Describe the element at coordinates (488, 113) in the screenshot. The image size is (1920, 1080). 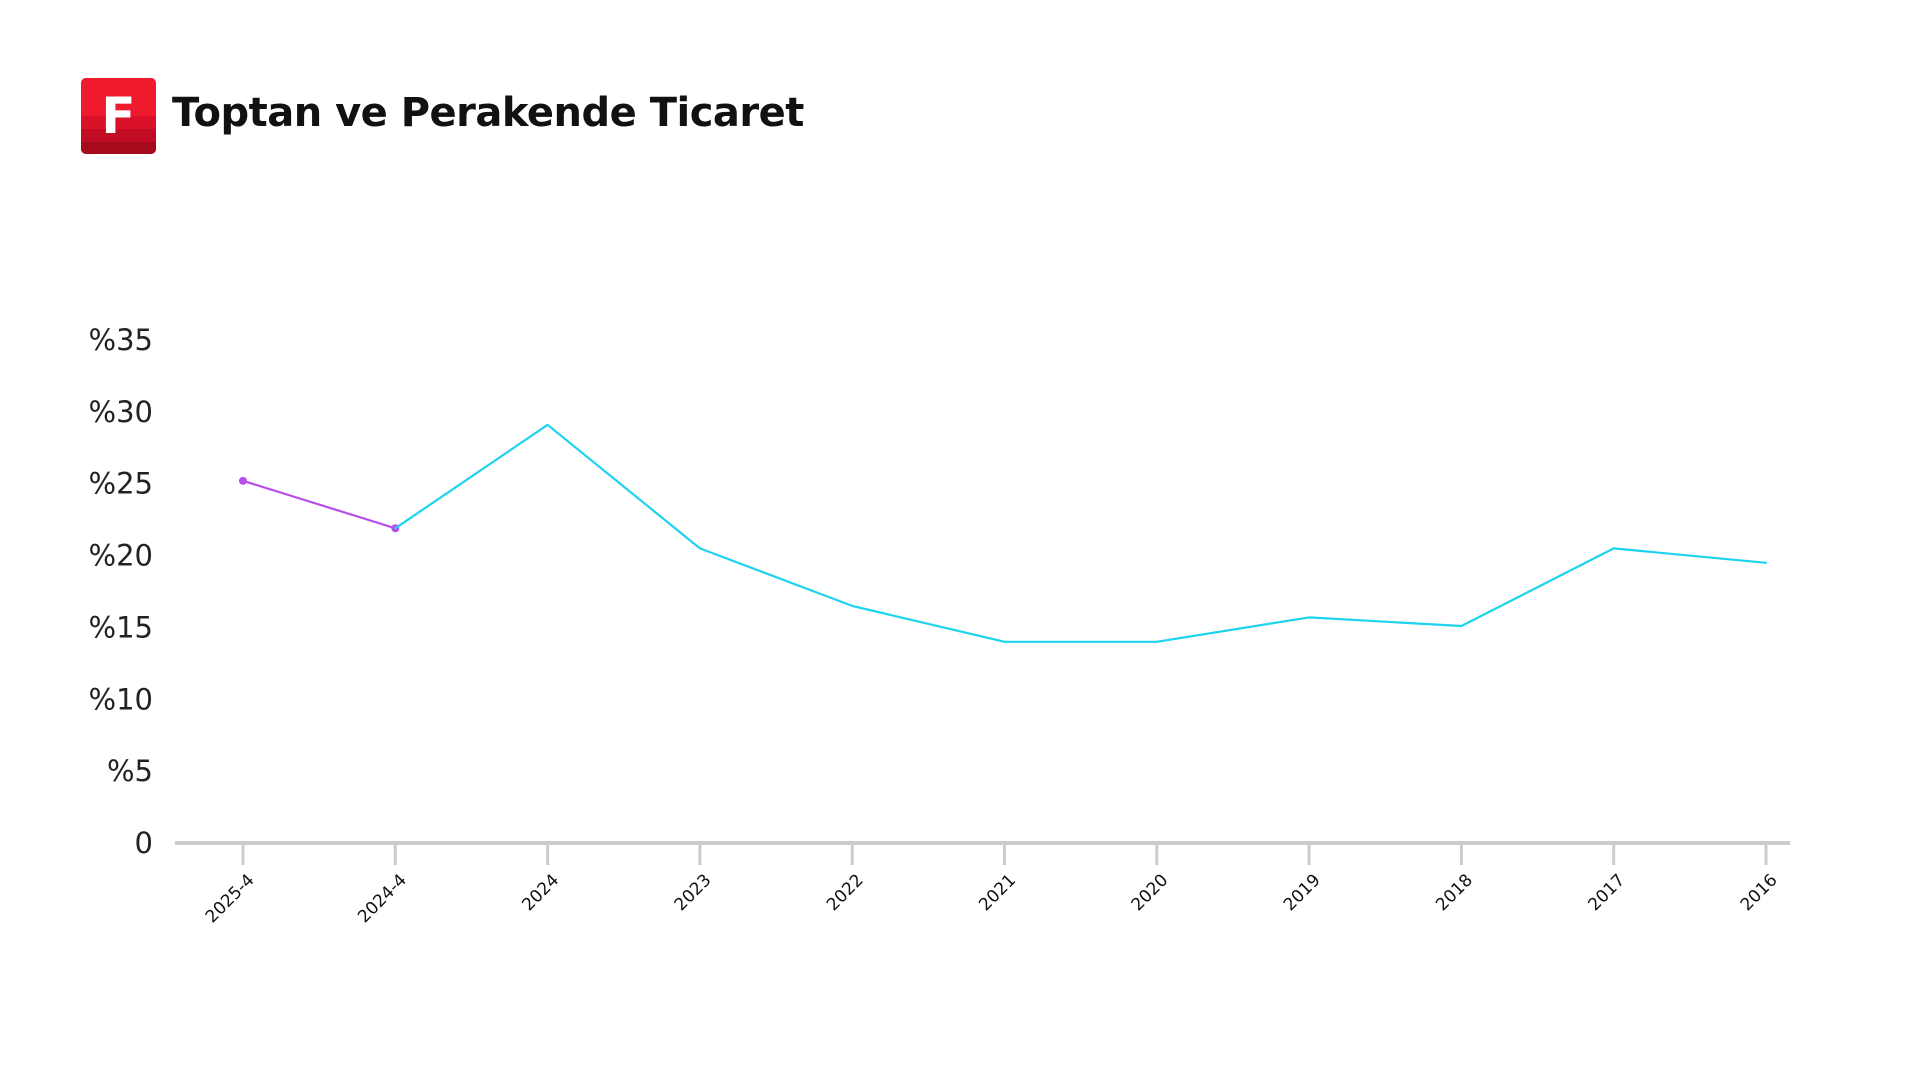
I see `chart-title: Toptan ve Perakende Ticaret` at that location.